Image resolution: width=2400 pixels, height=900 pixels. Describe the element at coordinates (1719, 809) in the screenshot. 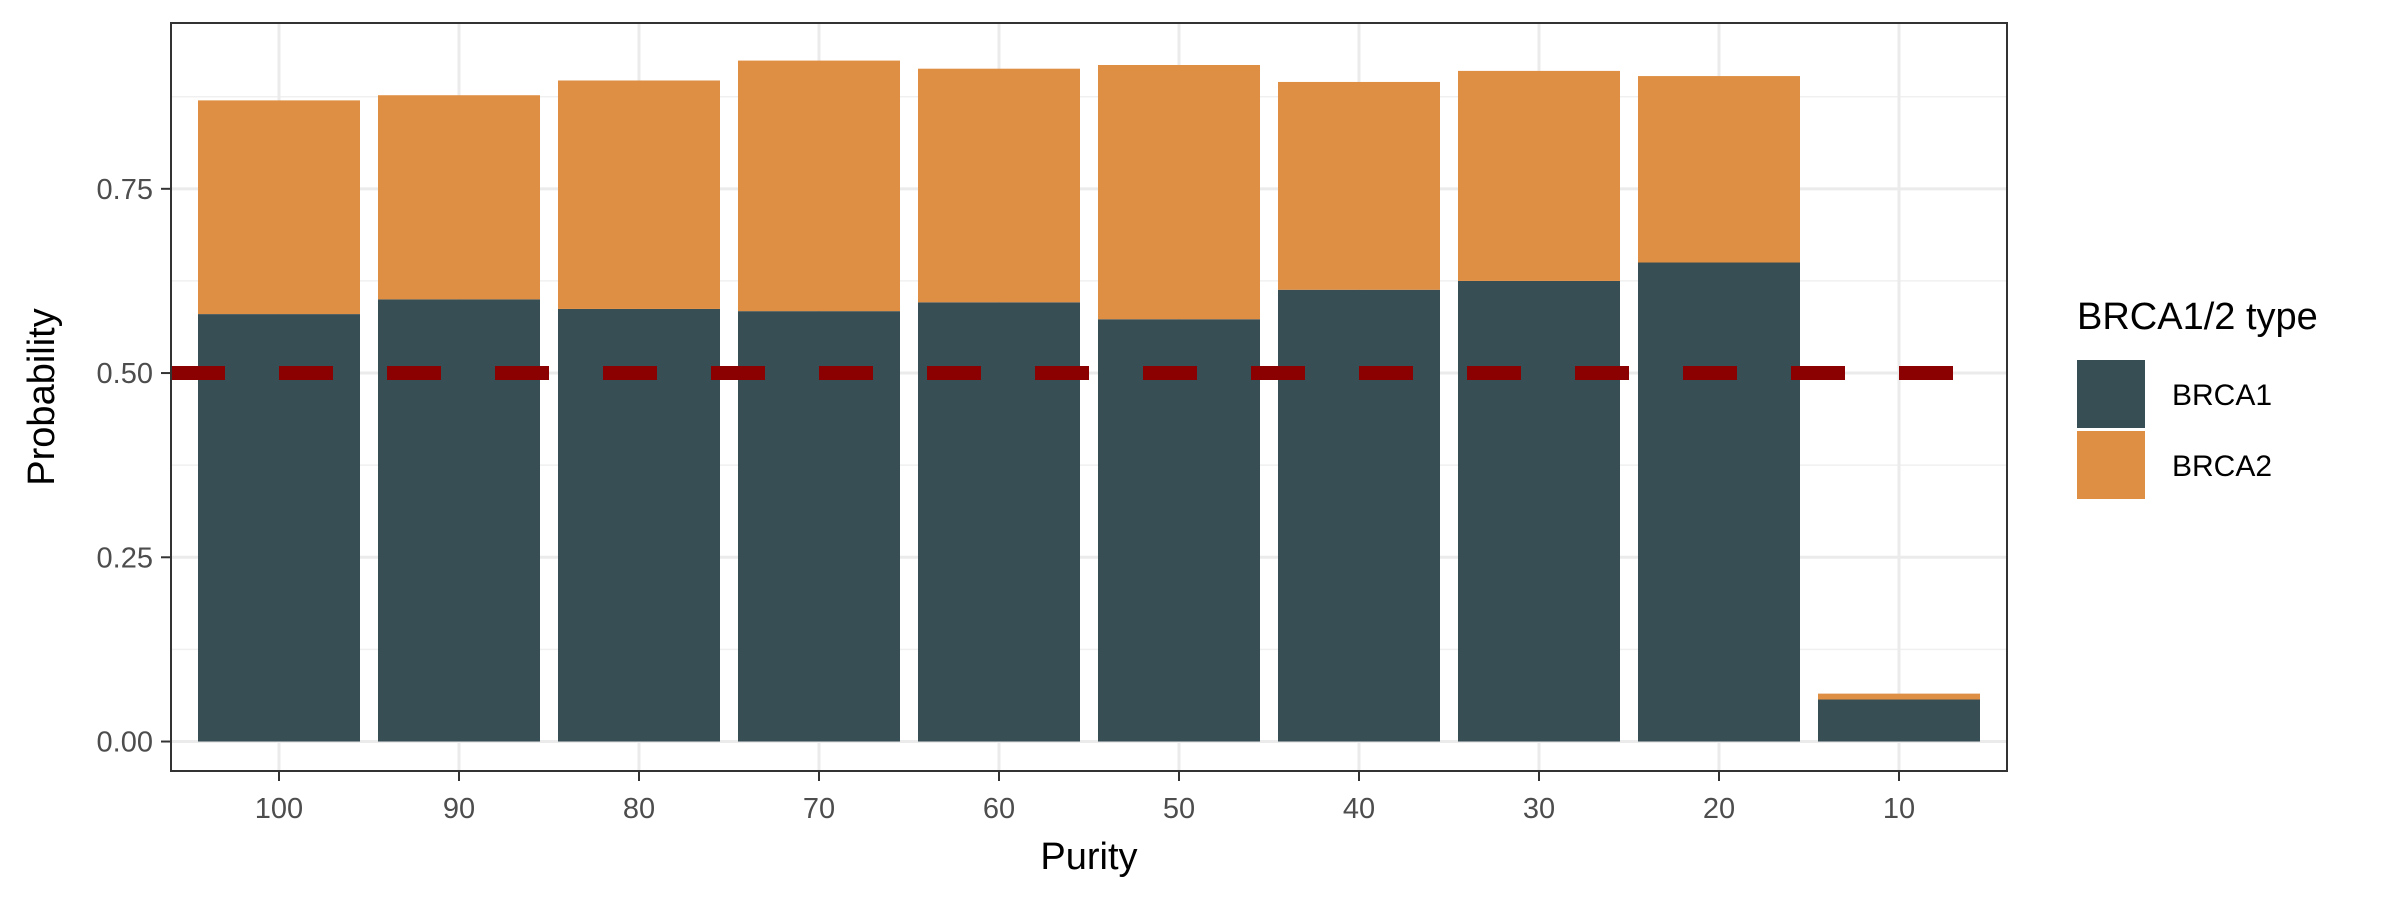

I see `x-tick-label: 20` at that location.